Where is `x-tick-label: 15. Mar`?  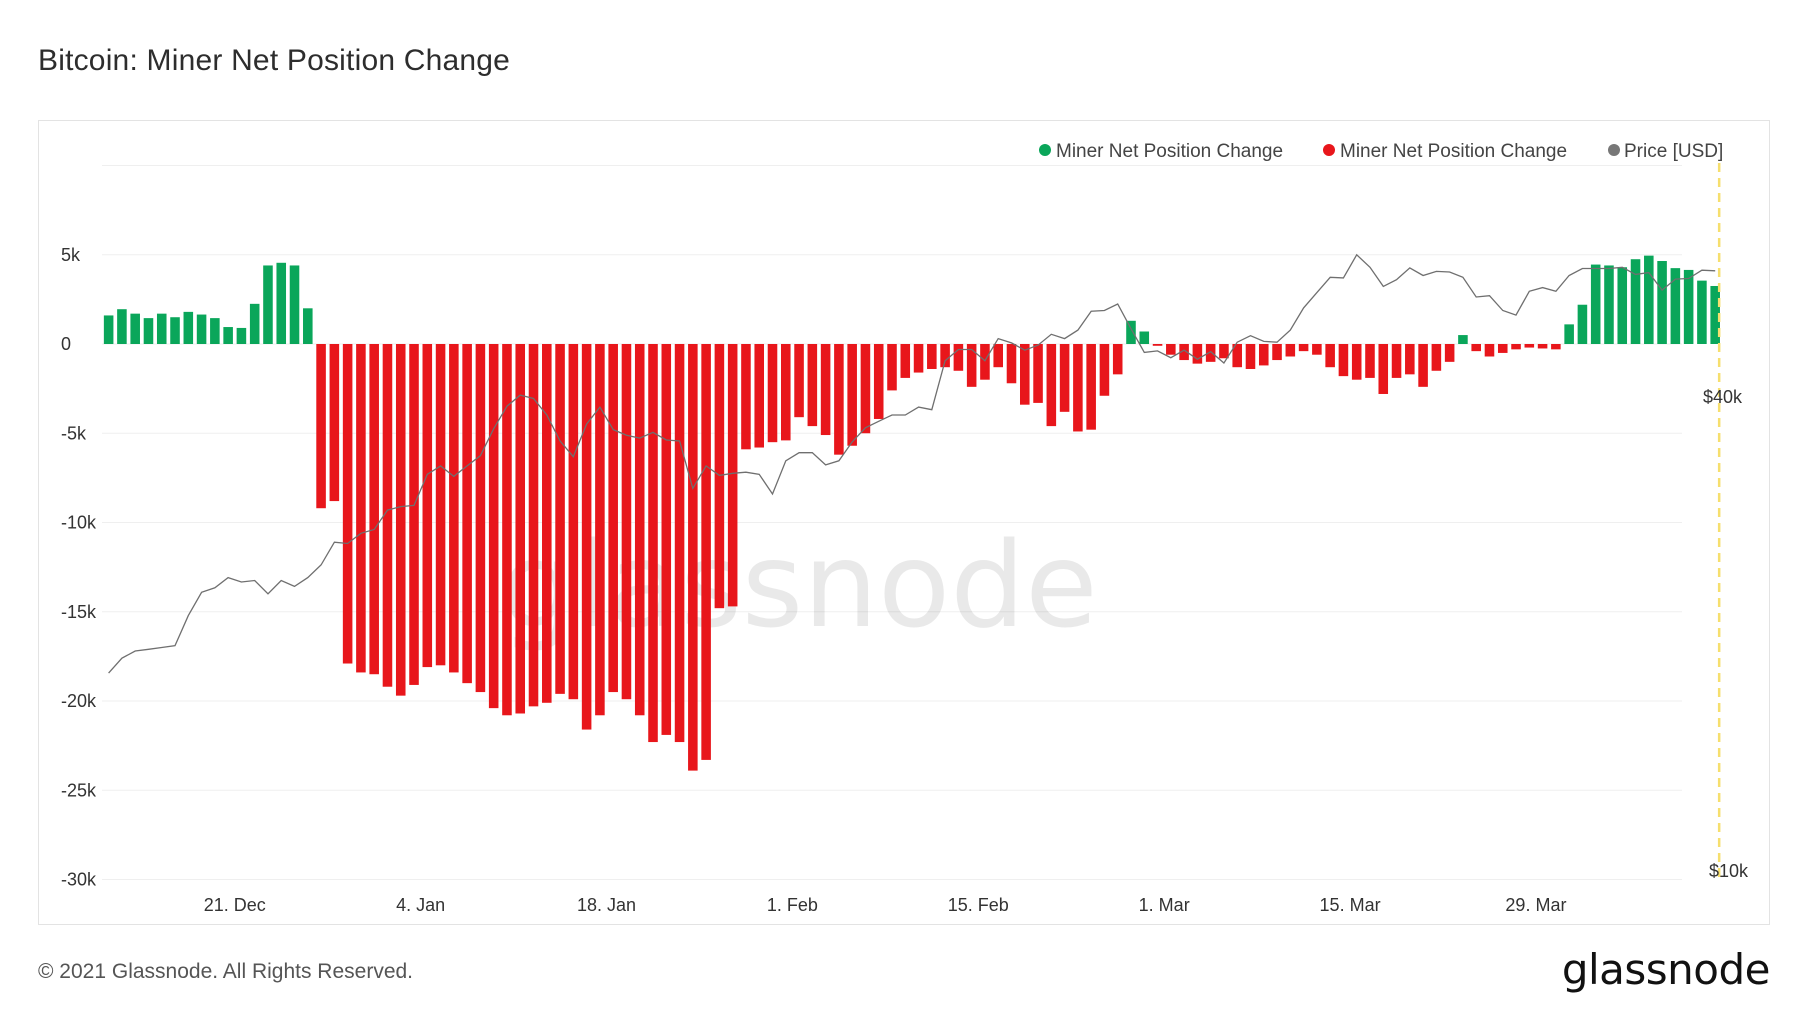 x-tick-label: 15. Mar is located at coordinates (1350, 905).